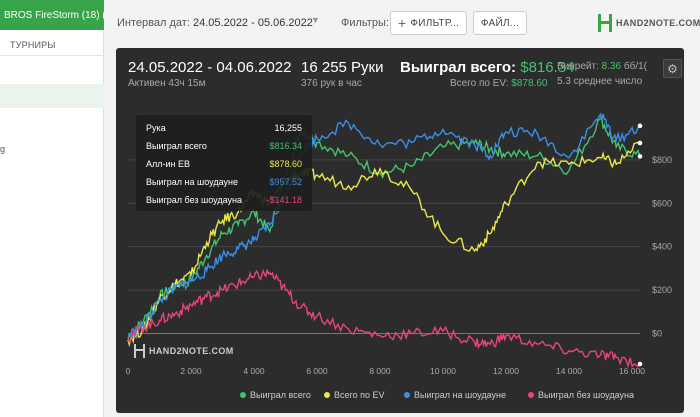  I want to click on total-ev: Всего по EV: $878.60, so click(498, 83).